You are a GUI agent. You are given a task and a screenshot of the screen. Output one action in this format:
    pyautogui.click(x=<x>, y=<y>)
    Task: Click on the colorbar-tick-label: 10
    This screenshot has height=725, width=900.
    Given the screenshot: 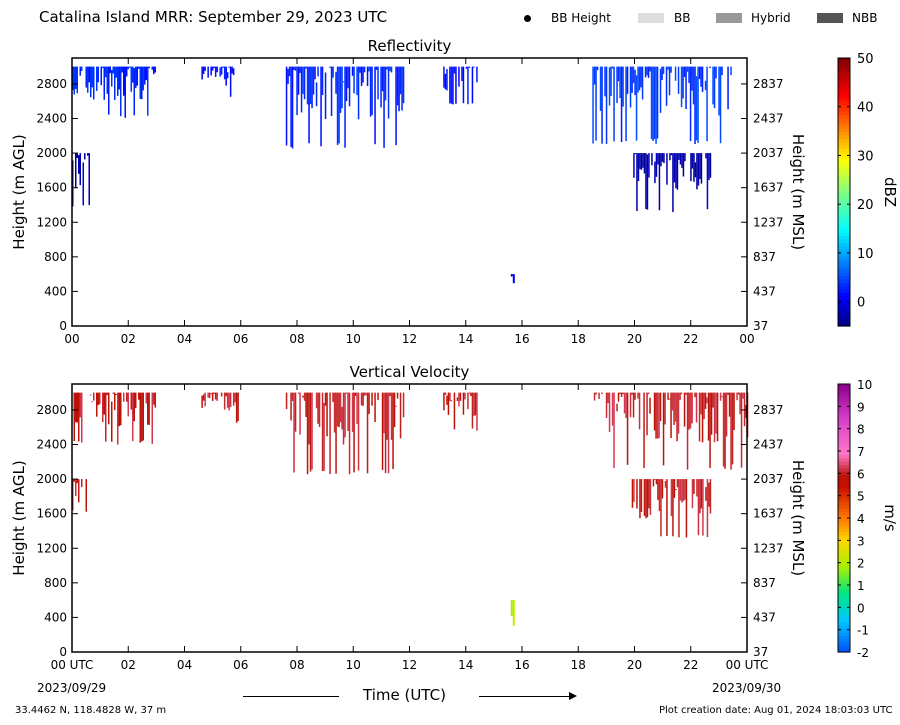 What is the action you would take?
    pyautogui.click(x=864, y=385)
    